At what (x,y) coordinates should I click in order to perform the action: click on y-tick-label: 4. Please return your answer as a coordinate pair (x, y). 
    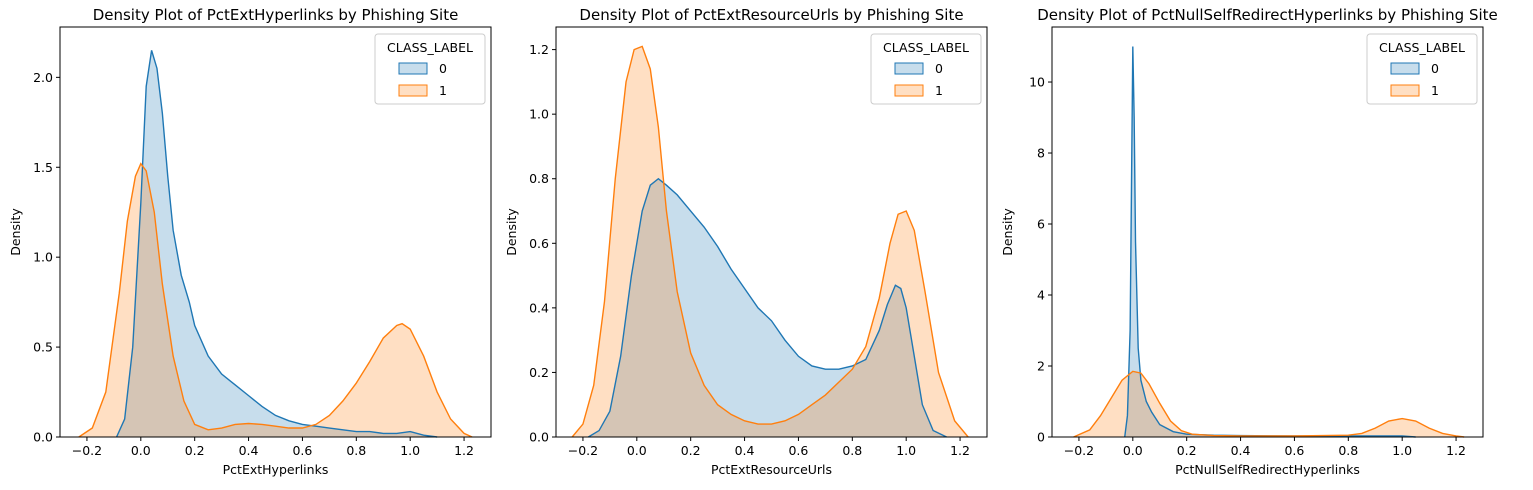
    Looking at the image, I should click on (1041, 295).